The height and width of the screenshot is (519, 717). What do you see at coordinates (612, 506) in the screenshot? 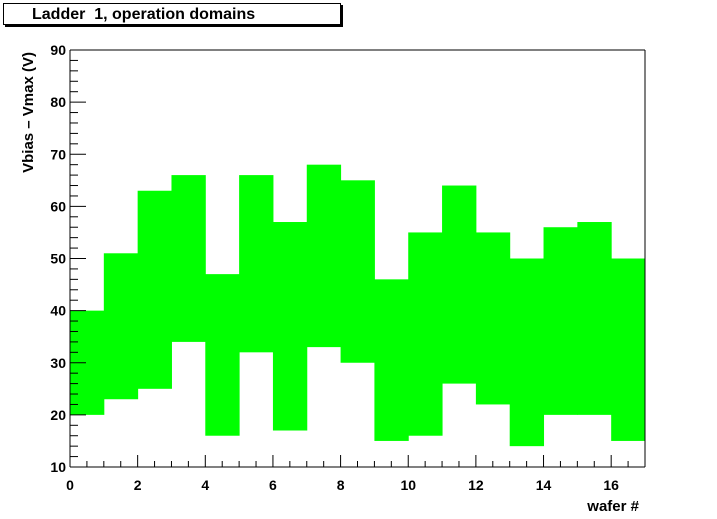
I see `x-axis-label: wafer #` at bounding box center [612, 506].